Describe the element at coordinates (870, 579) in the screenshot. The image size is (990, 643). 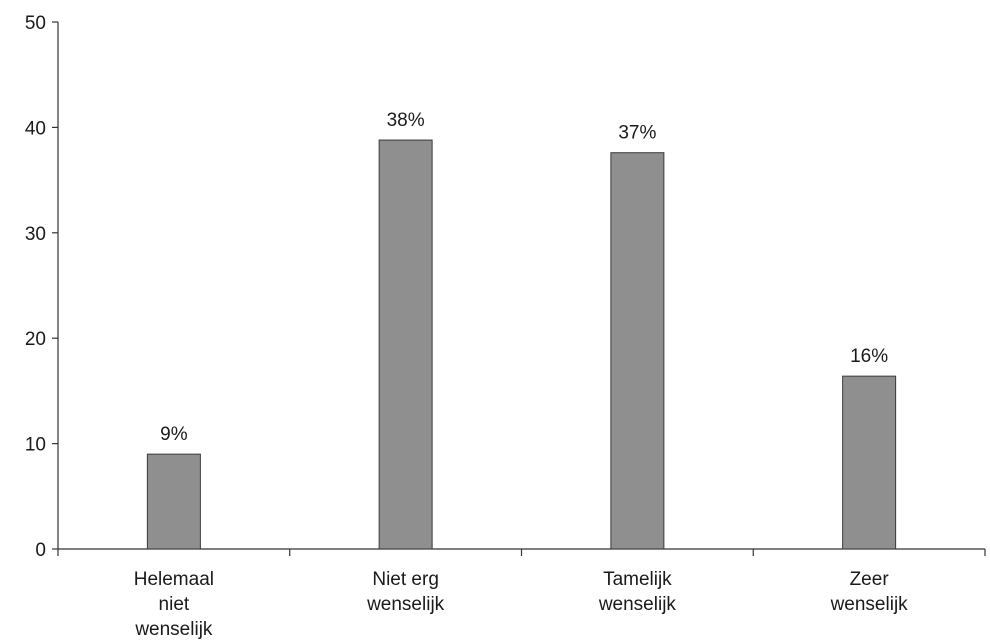
I see `category-label: Zeer` at that location.